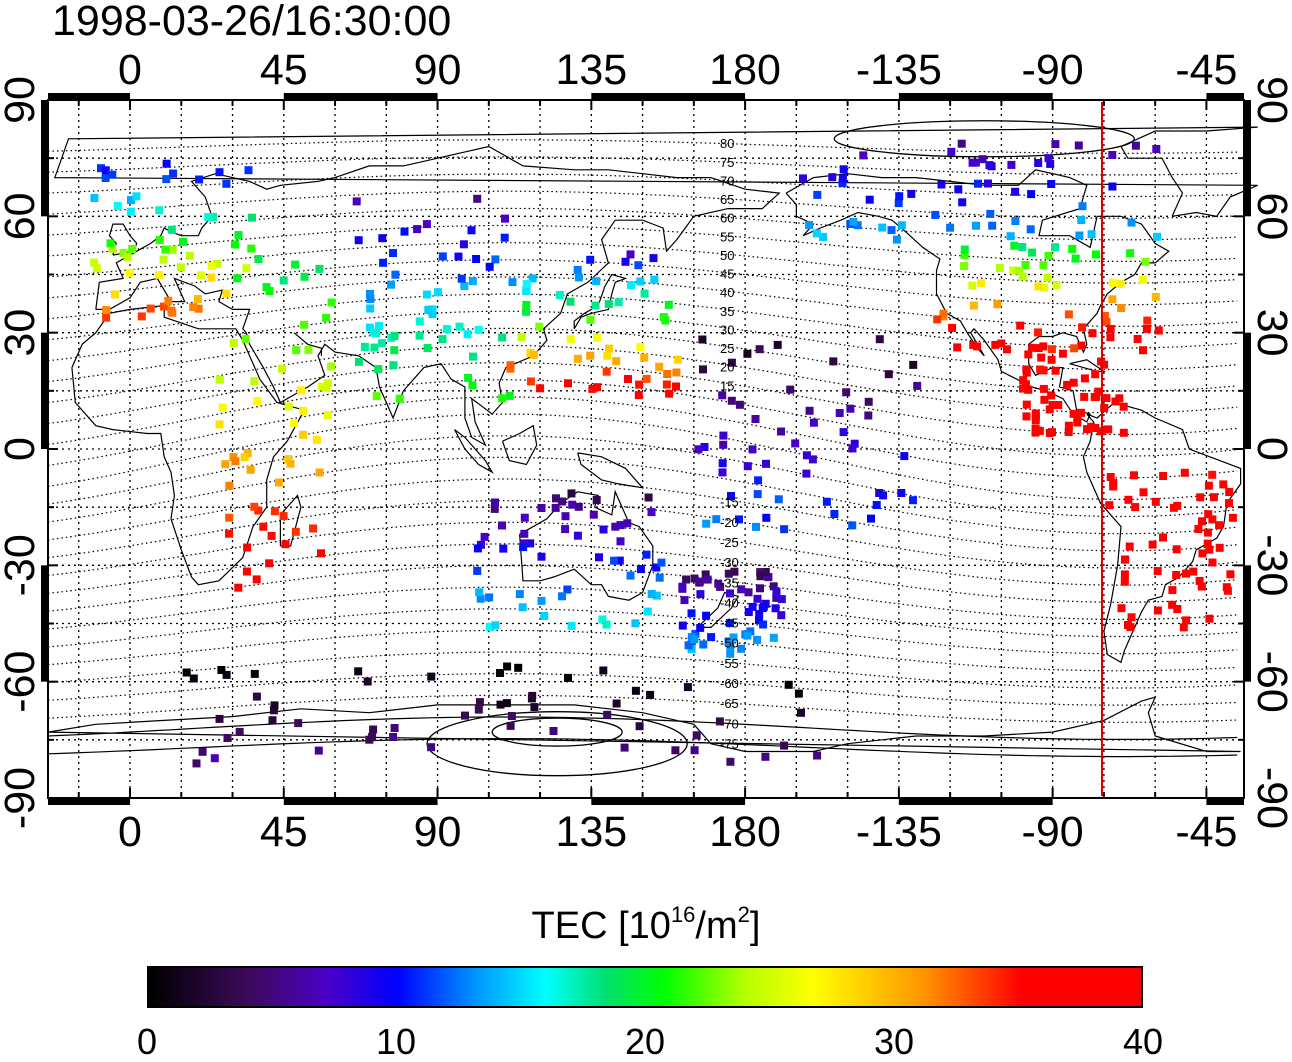 This screenshot has height=1062, width=1292. What do you see at coordinates (727, 311) in the screenshot?
I see `contour-label: 35` at bounding box center [727, 311].